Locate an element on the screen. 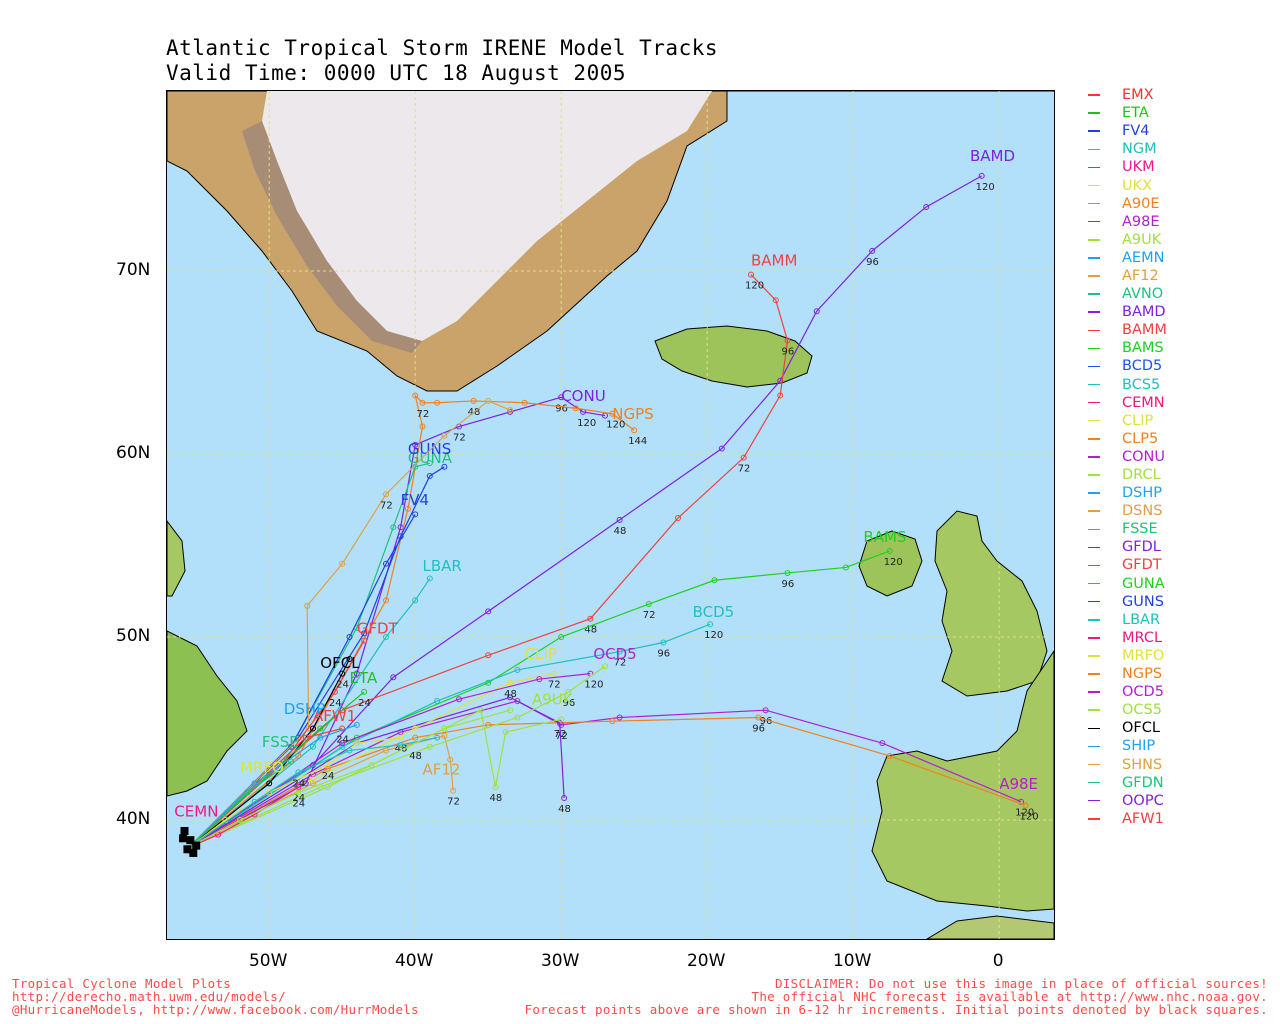 This screenshot has width=1280, height=1024. legend-item: AVNO is located at coordinates (1183, 294).